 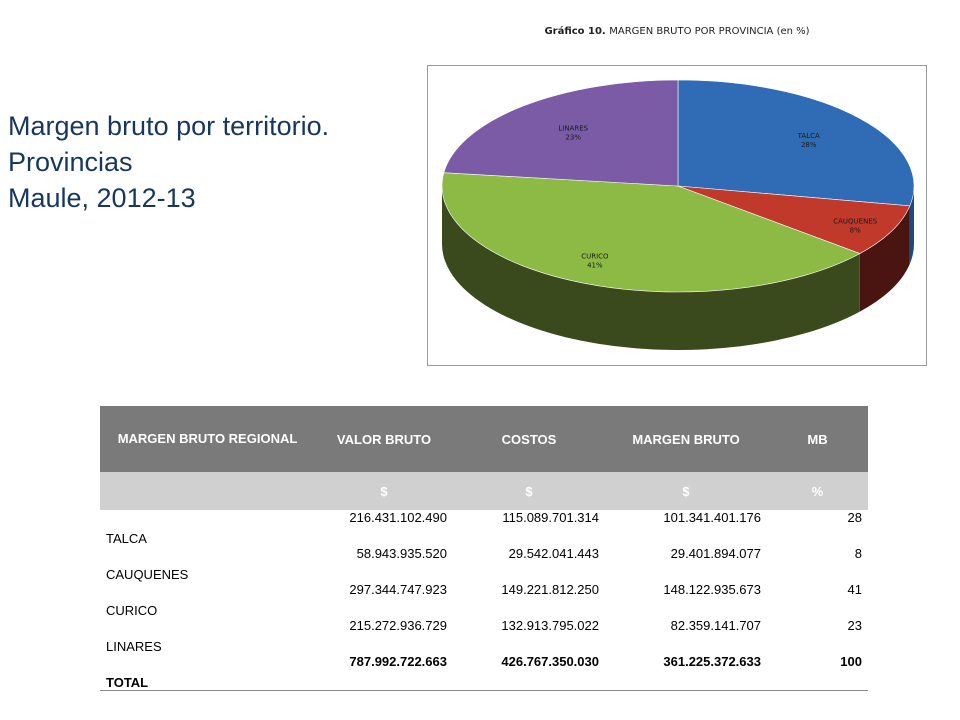 I want to click on pie-slice-linares, so click(x=561, y=133).